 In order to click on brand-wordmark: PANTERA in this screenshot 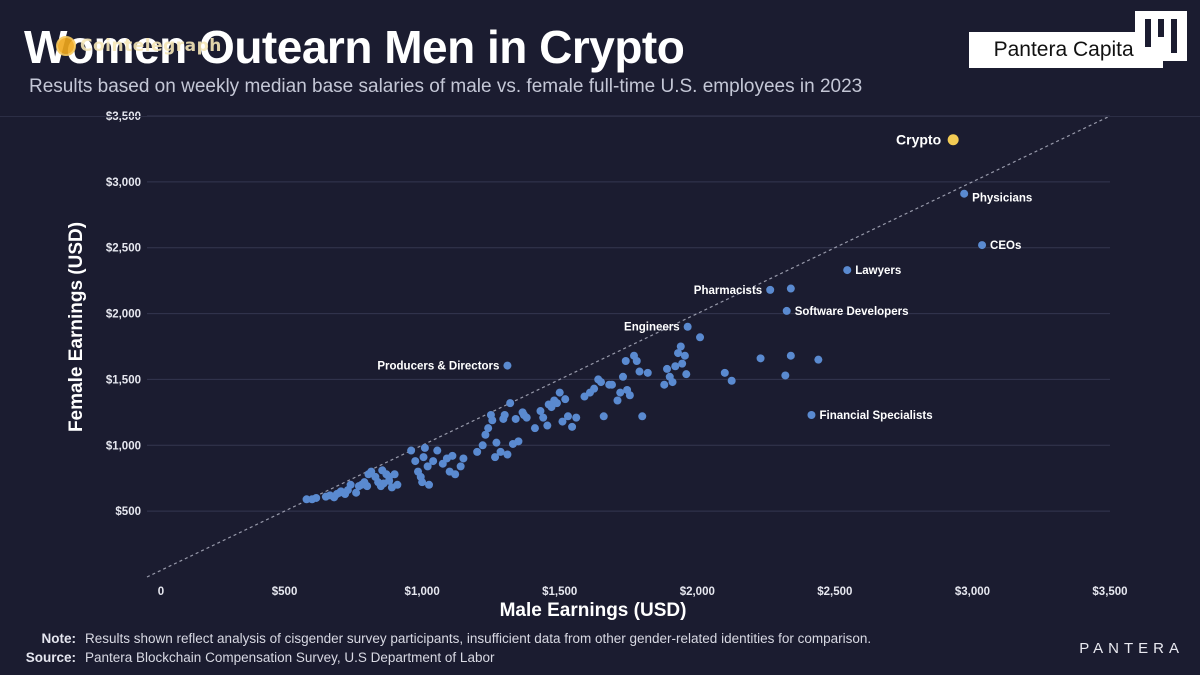, I will do `click(1131, 648)`.